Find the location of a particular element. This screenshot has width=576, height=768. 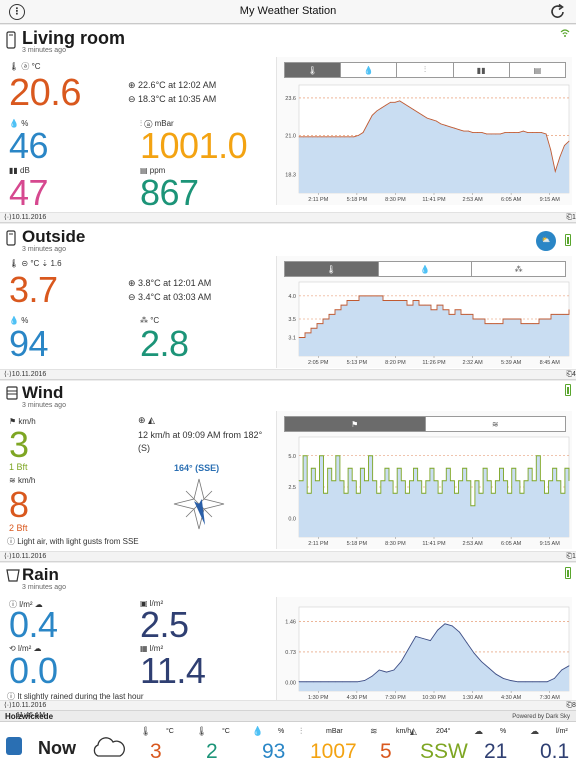

wind-speed-beaufort: 1 Bft is located at coordinates (18, 467).